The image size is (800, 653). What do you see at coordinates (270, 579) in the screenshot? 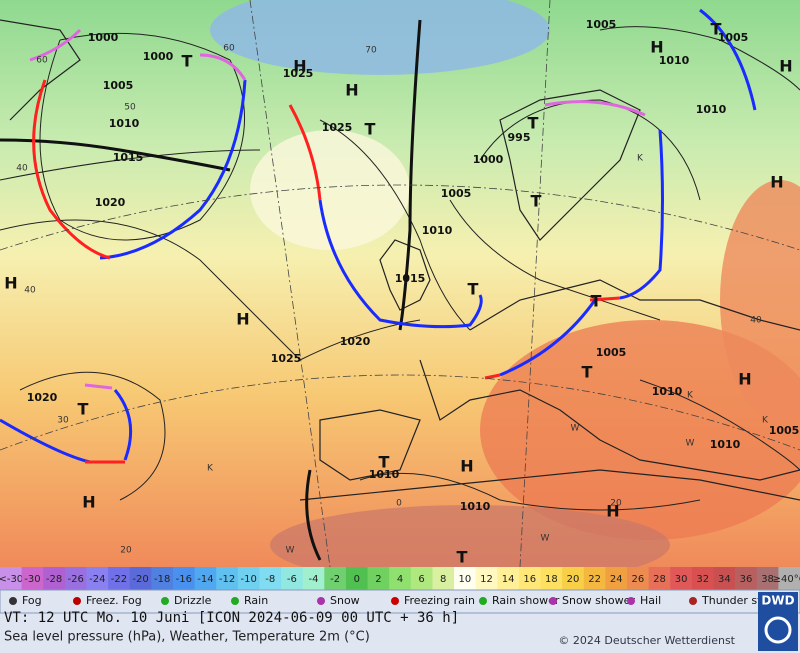
I see `scale-label: -8` at bounding box center [270, 579].